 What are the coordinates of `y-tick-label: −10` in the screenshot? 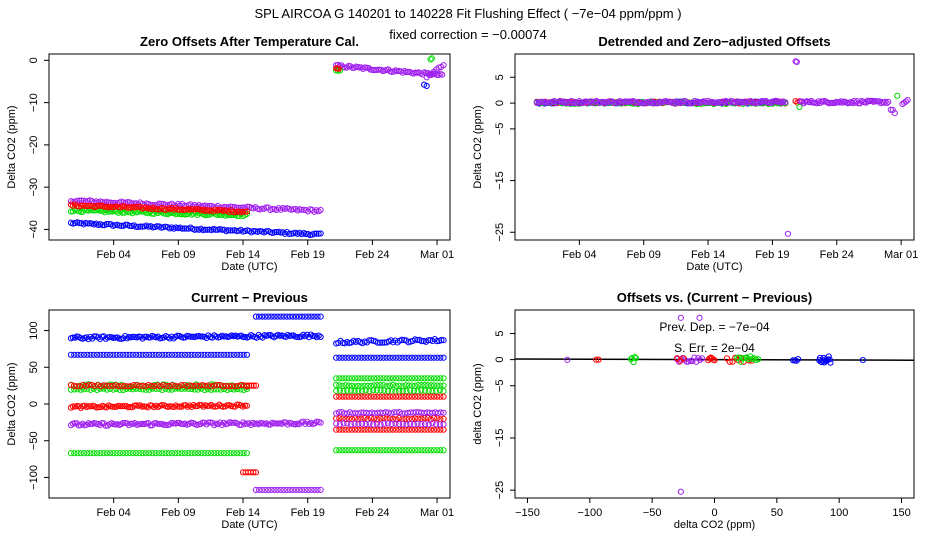 It's located at (34, 102).